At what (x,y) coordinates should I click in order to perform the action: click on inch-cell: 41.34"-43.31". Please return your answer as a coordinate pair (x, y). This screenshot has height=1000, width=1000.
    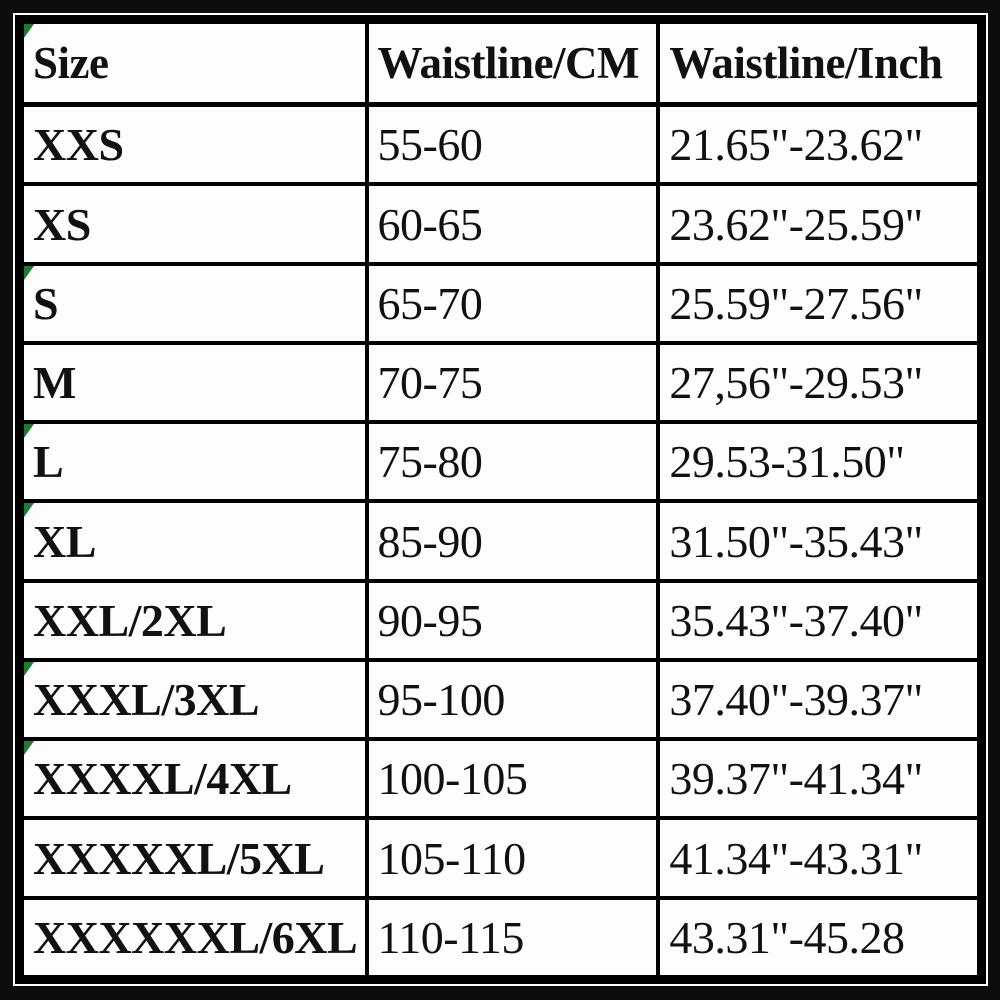
    Looking at the image, I should click on (818, 858).